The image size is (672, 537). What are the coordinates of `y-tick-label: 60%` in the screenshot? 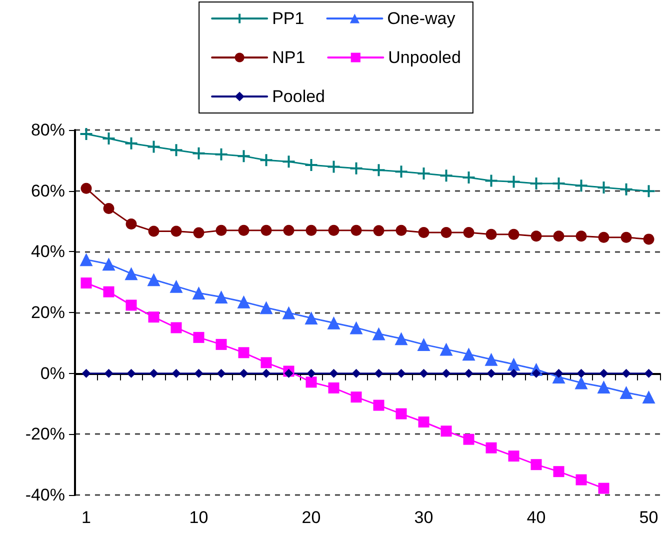 It's located at (47, 190).